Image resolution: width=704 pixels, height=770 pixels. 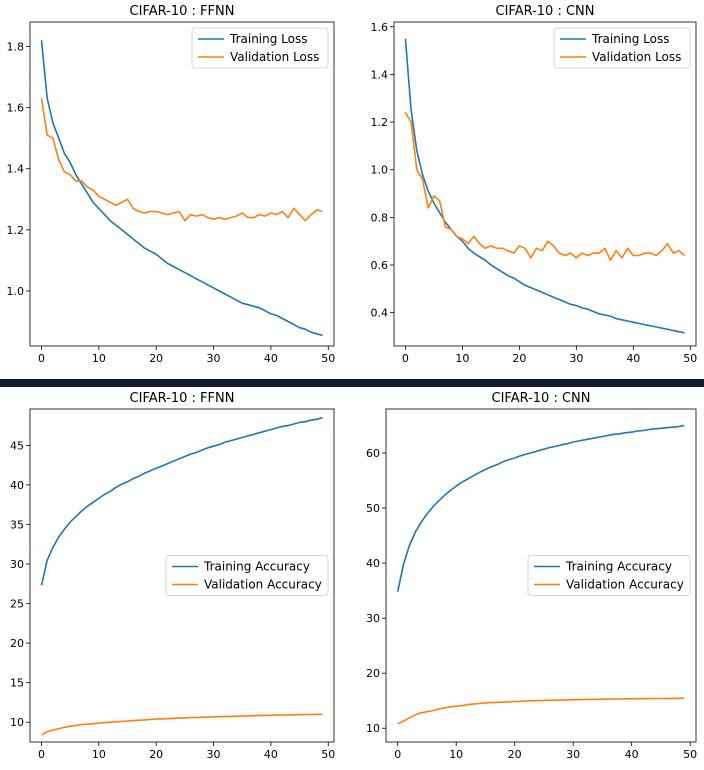 I want to click on y-tick-label: 45, so click(x=17, y=445).